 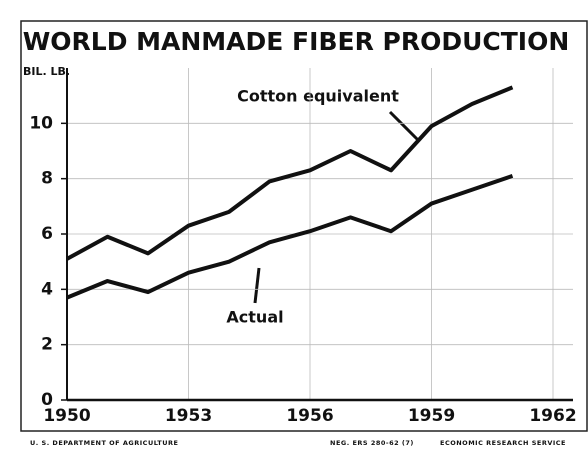 What do you see at coordinates (41, 123) in the screenshot?
I see `y-tick-label: 10` at bounding box center [41, 123].